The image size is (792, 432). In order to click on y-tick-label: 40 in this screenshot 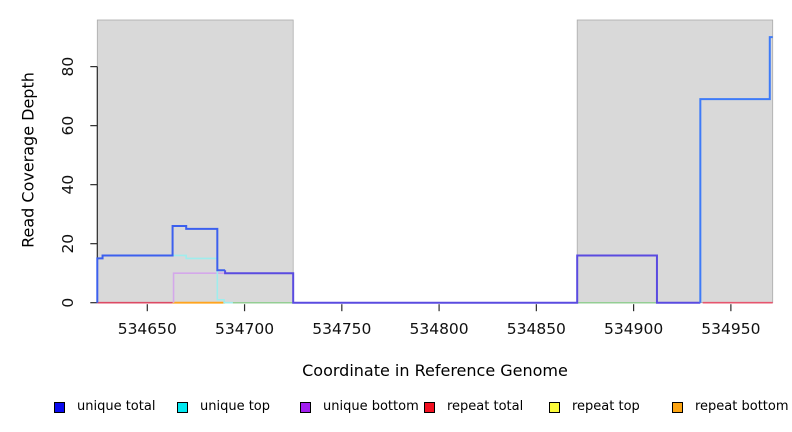, I will do `click(68, 185)`.